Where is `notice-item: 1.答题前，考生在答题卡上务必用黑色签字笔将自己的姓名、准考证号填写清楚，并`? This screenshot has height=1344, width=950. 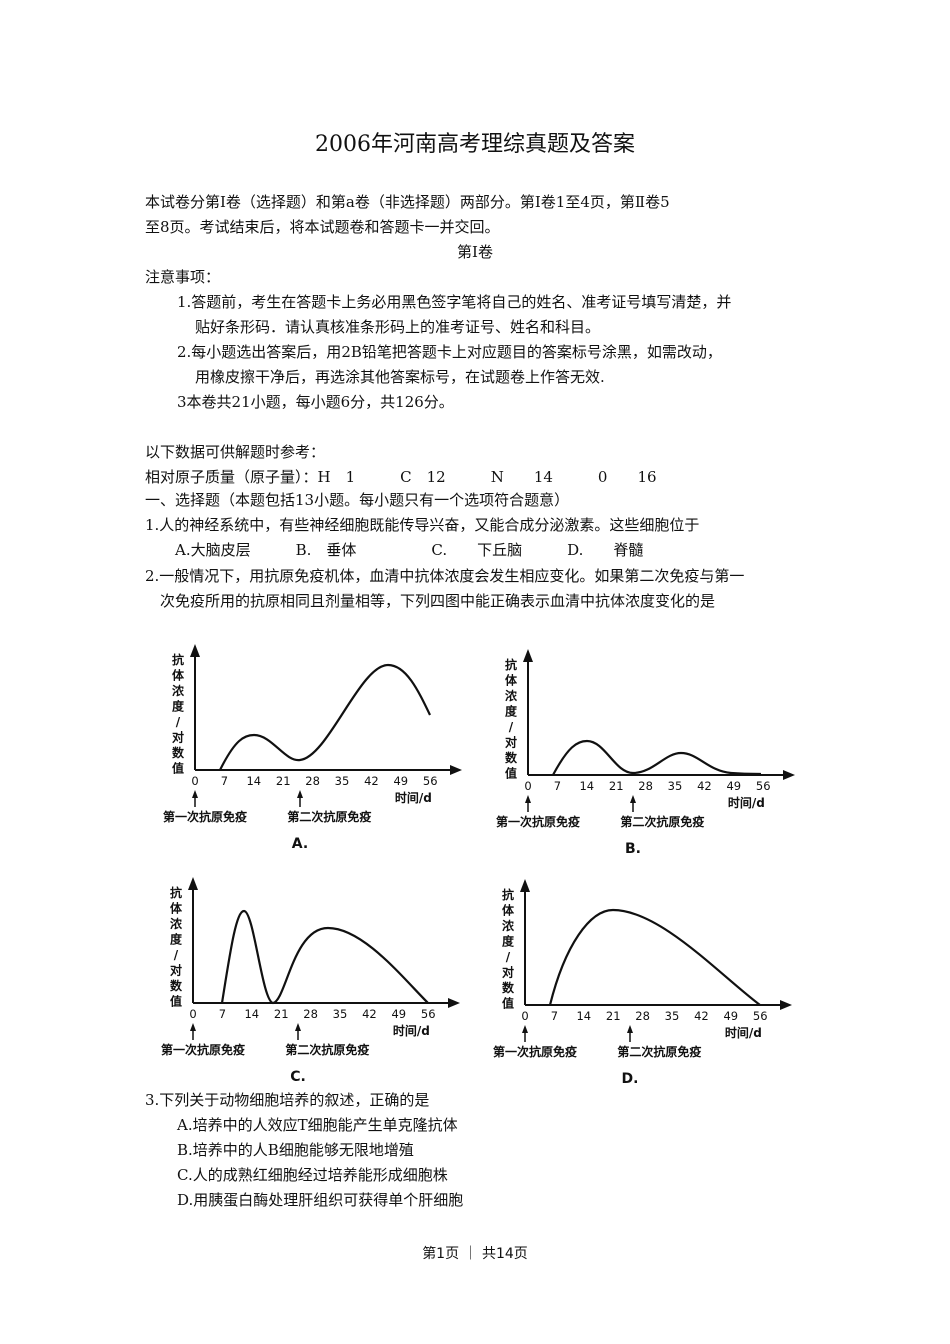 notice-item: 1.答题前，考生在答题卡上务必用黑色签字笔将自己的姓名、准考证号填写清楚，并 is located at coordinates (454, 302).